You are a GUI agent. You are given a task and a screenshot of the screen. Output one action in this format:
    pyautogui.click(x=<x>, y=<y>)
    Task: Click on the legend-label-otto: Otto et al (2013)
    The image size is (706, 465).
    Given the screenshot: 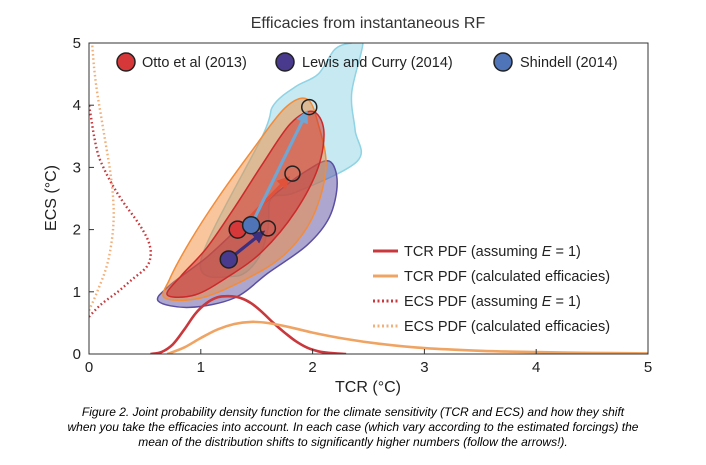 What is the action you would take?
    pyautogui.click(x=194, y=63)
    